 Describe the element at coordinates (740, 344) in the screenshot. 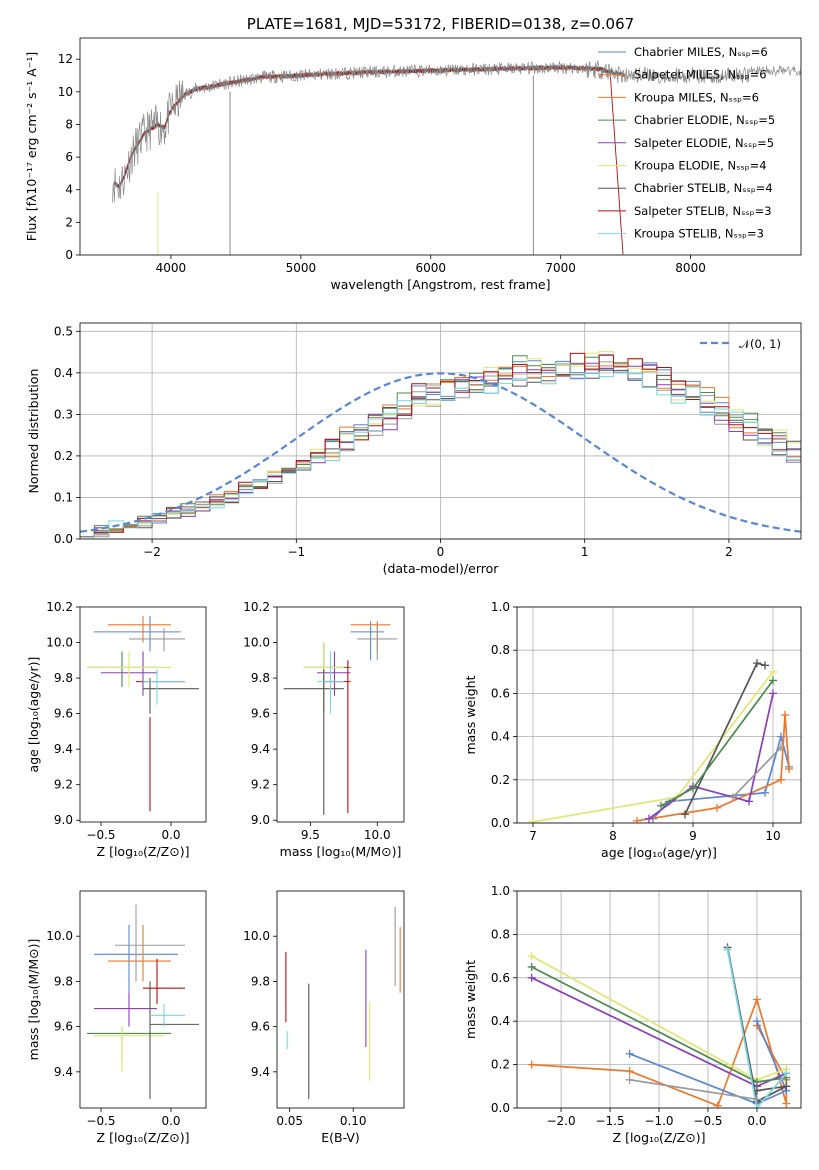

I see `legend: 𝒩(0, 1)` at that location.